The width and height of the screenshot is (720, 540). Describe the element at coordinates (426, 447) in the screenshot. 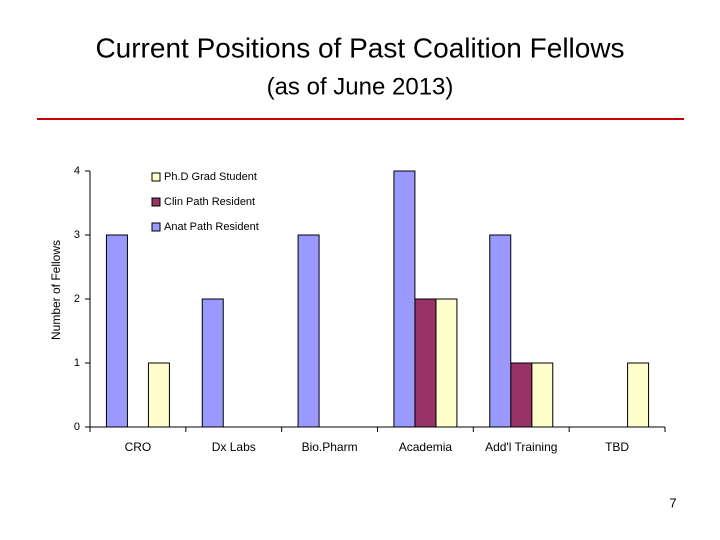

I see `x-tick-label: Academia` at that location.